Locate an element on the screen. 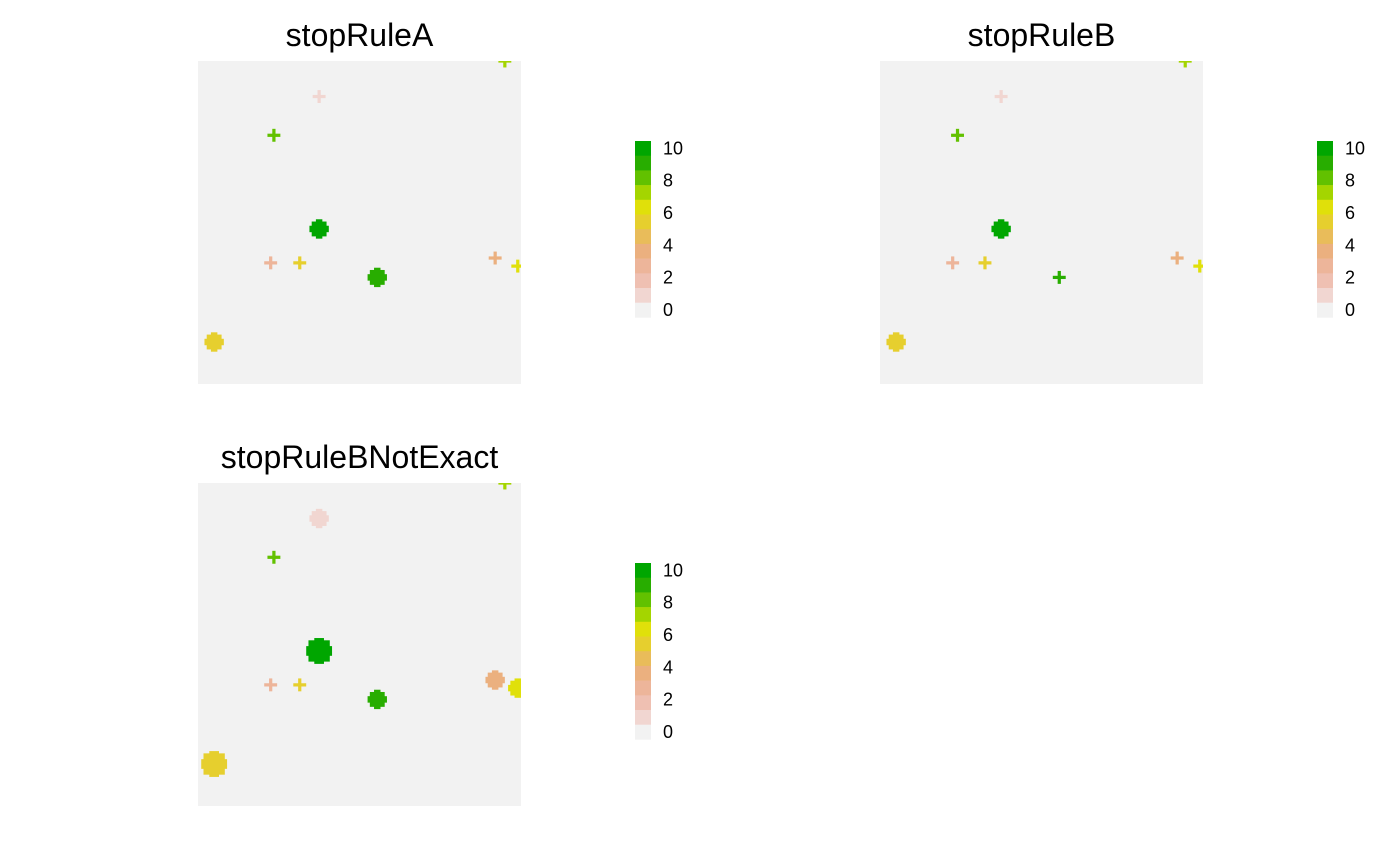 The width and height of the screenshot is (1400, 866). panel-2: stopRuleBNotExact 0 2 4 6 8 10 is located at coordinates (440, 622).